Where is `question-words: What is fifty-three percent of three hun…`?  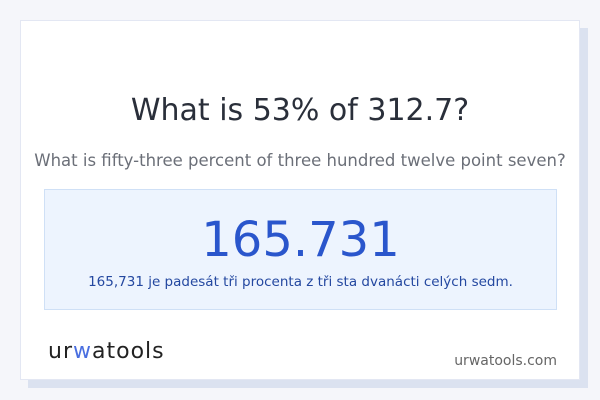
question-words: What is fifty-three percent of three hun… is located at coordinates (300, 160).